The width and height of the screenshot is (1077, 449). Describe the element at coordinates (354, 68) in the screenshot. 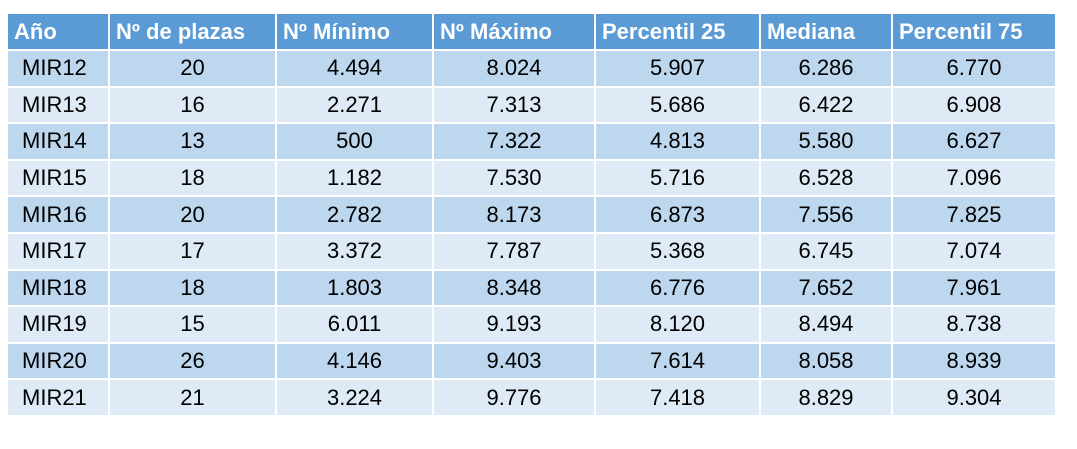

I see `cell-min: 4.494` at that location.